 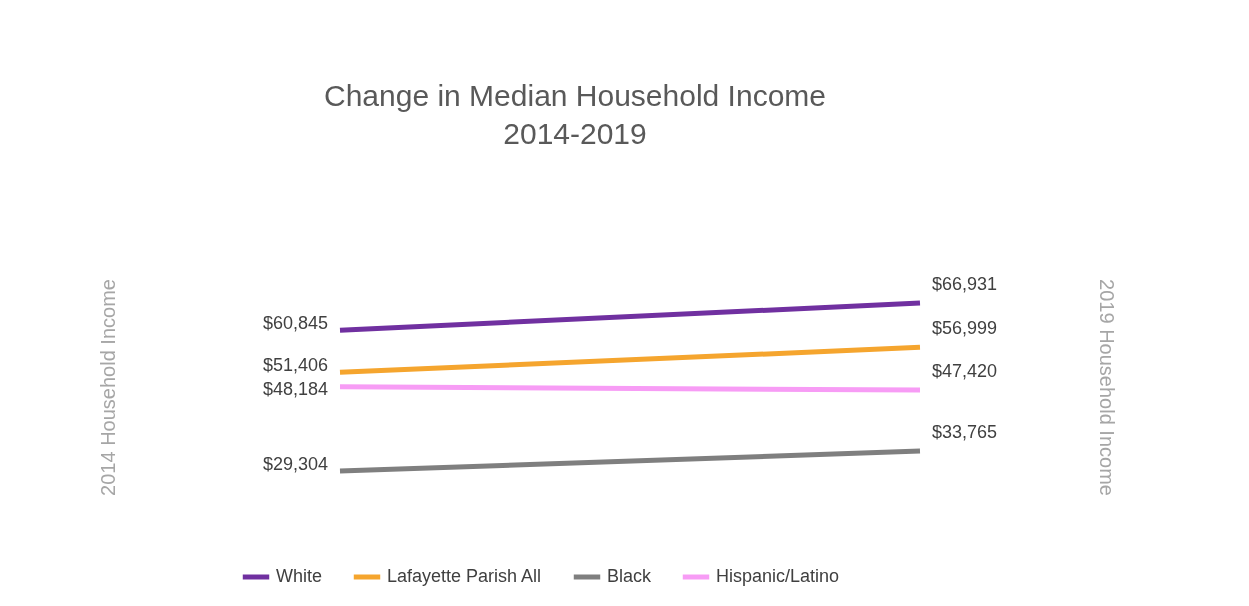 What do you see at coordinates (295, 365) in the screenshot?
I see `data-label: $51,406` at bounding box center [295, 365].